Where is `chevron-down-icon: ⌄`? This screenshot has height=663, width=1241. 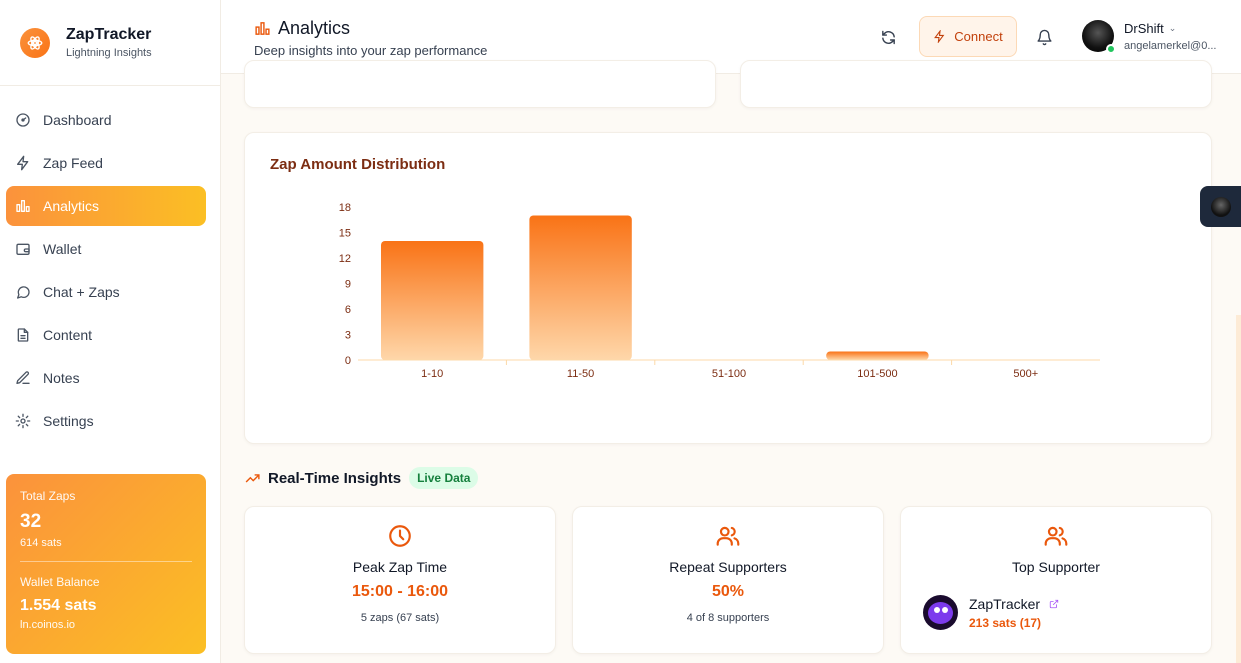
chevron-down-icon: ⌄ is located at coordinates (1172, 27).